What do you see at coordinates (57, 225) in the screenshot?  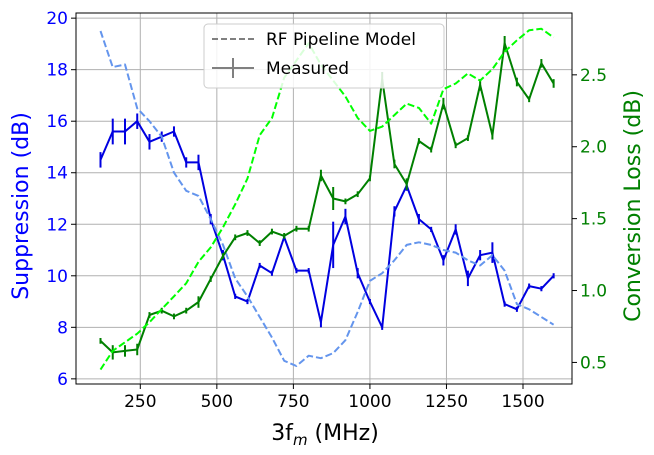 I see `left-tick-label-3: 12` at bounding box center [57, 225].